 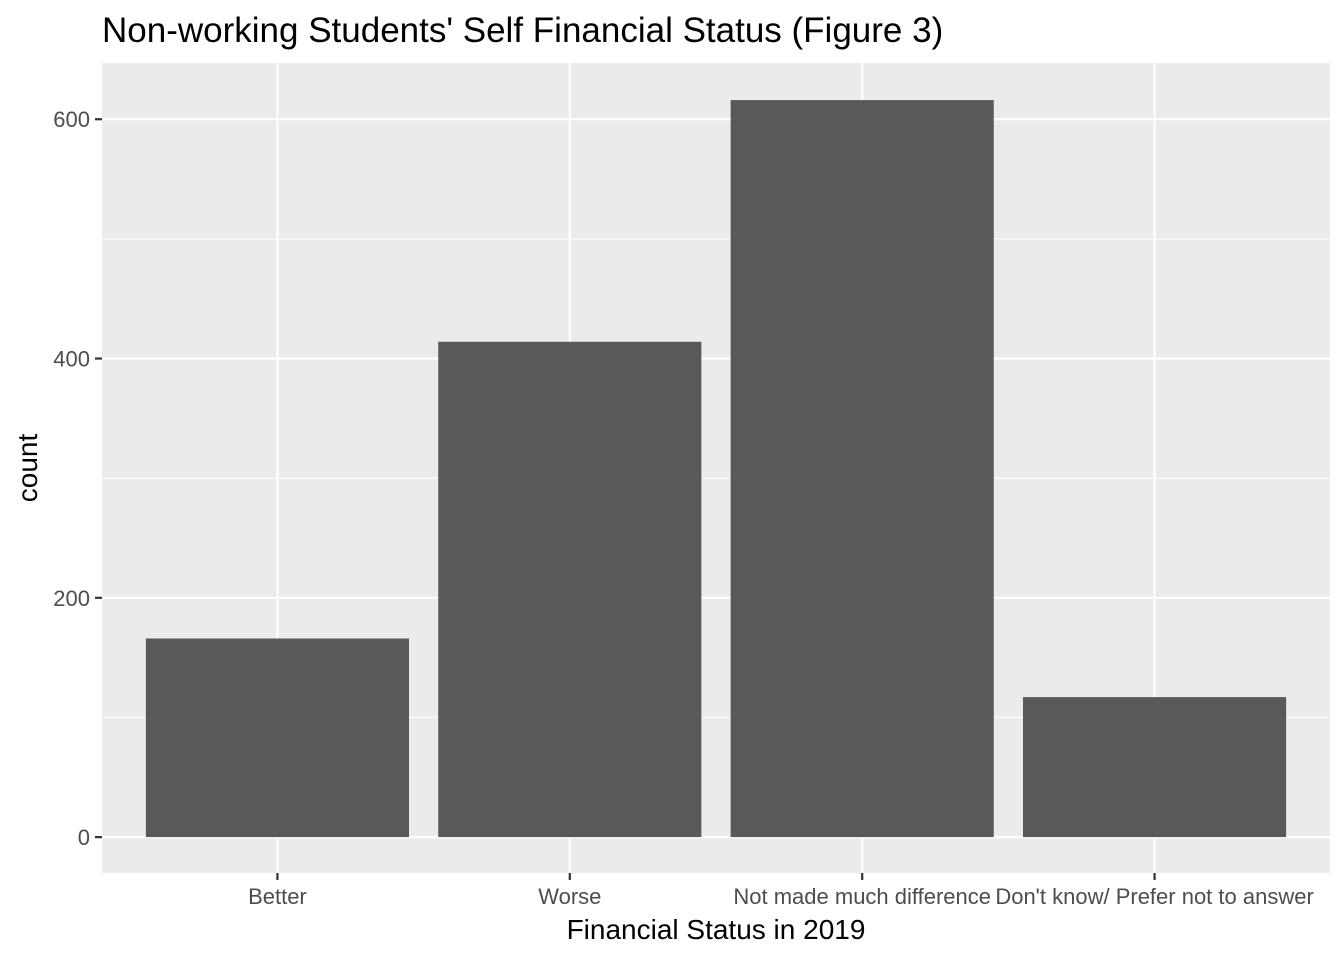 I want to click on y-tick-label: 200, so click(x=71, y=598).